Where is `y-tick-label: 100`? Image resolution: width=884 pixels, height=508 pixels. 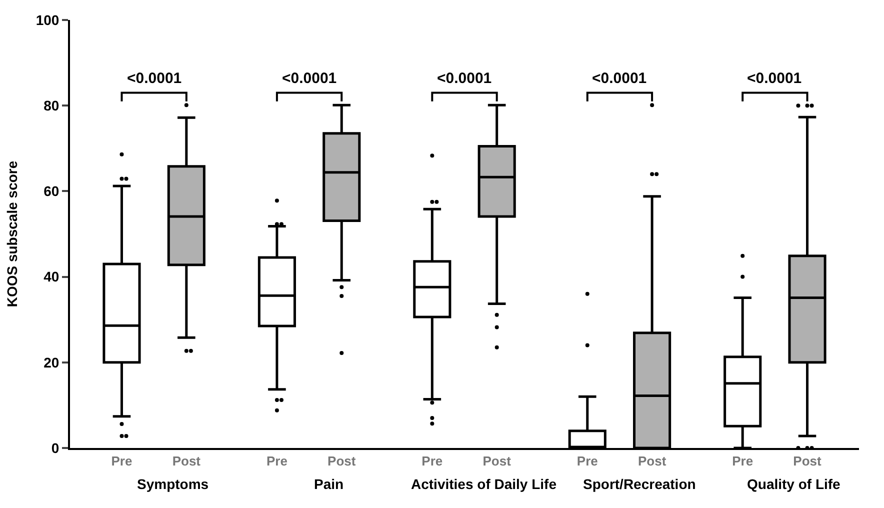 y-tick-label: 100 is located at coordinates (48, 20).